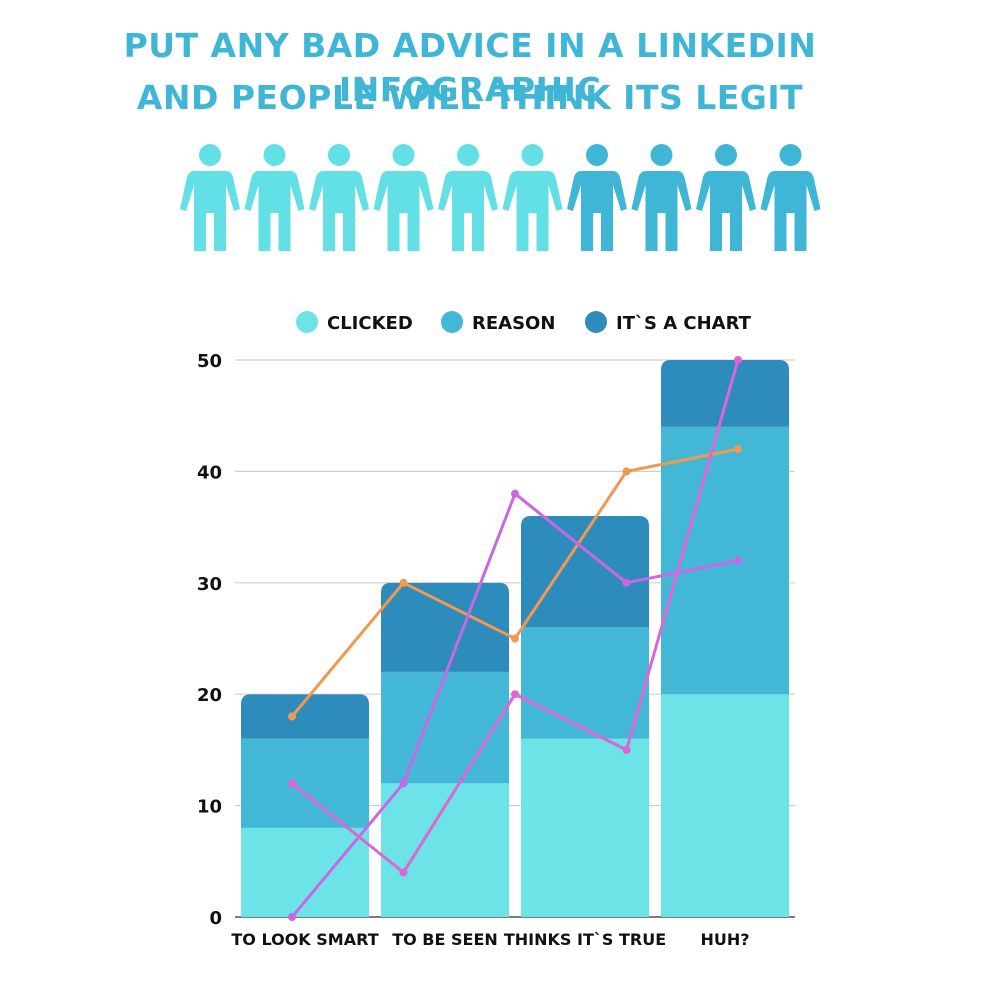  Describe the element at coordinates (209, 584) in the screenshot. I see `y-tick-label: 30` at that location.